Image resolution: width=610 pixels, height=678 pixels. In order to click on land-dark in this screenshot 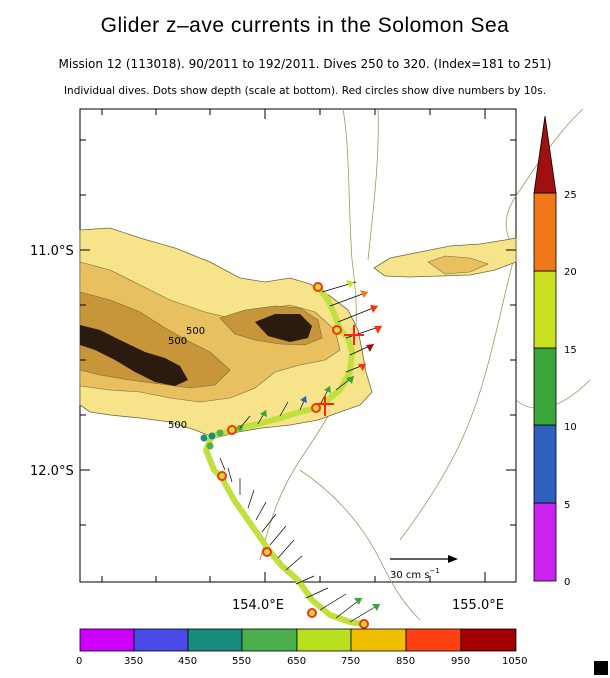, I will do `click(155, 340)`.